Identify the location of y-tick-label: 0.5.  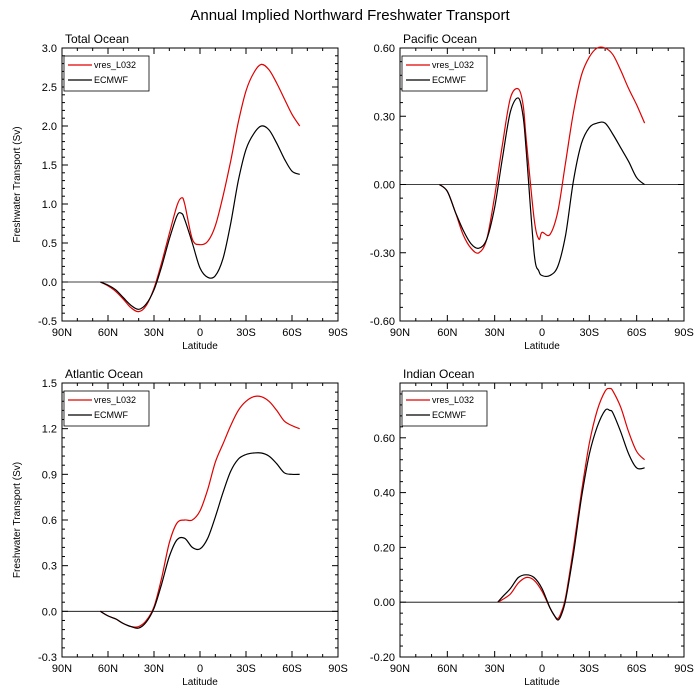
(49, 244).